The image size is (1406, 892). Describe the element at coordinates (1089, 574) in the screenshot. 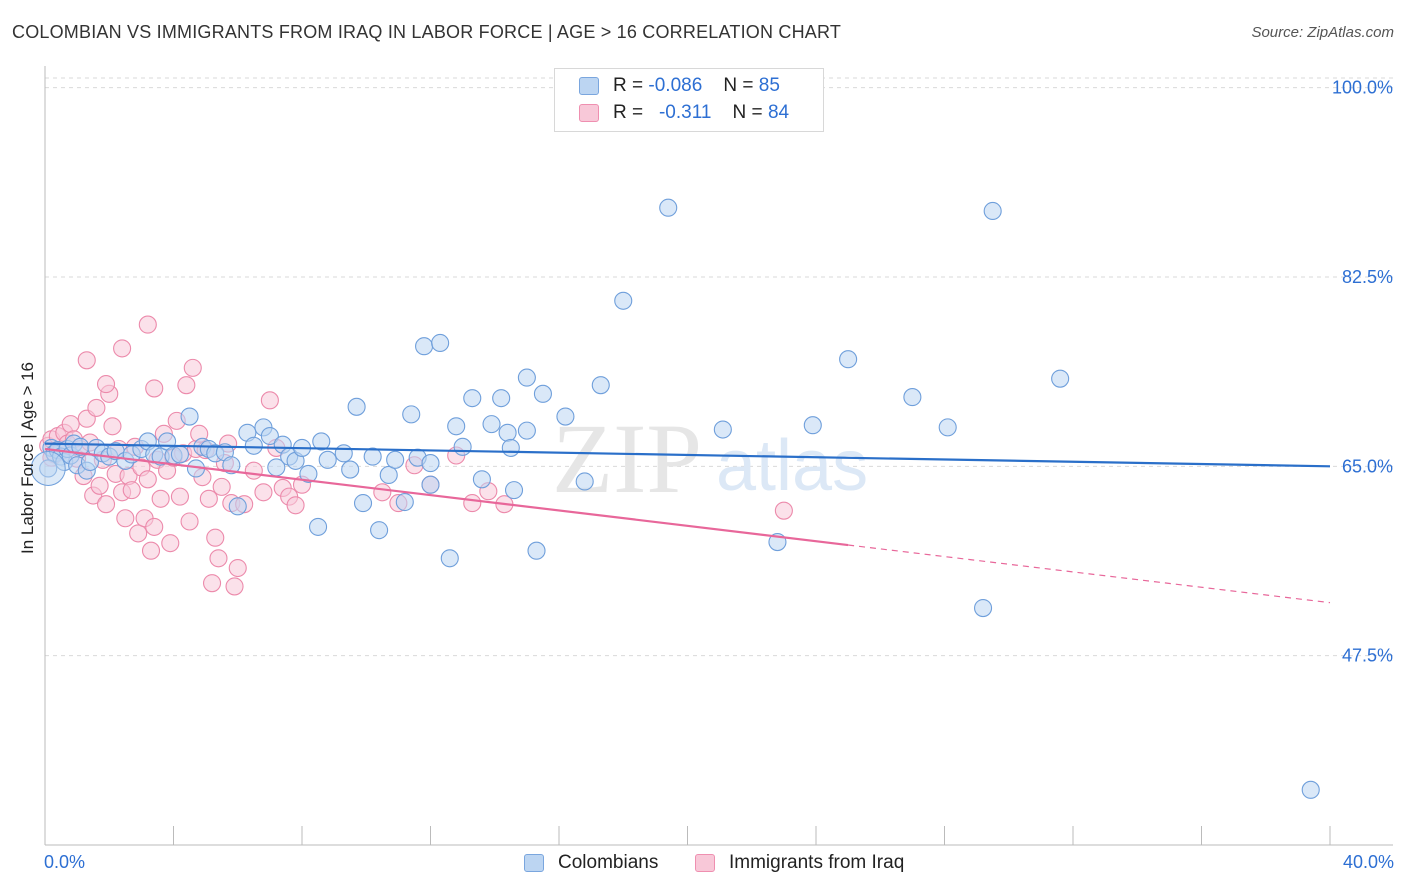

I see `trend-line-iraq-extrapolated` at that location.